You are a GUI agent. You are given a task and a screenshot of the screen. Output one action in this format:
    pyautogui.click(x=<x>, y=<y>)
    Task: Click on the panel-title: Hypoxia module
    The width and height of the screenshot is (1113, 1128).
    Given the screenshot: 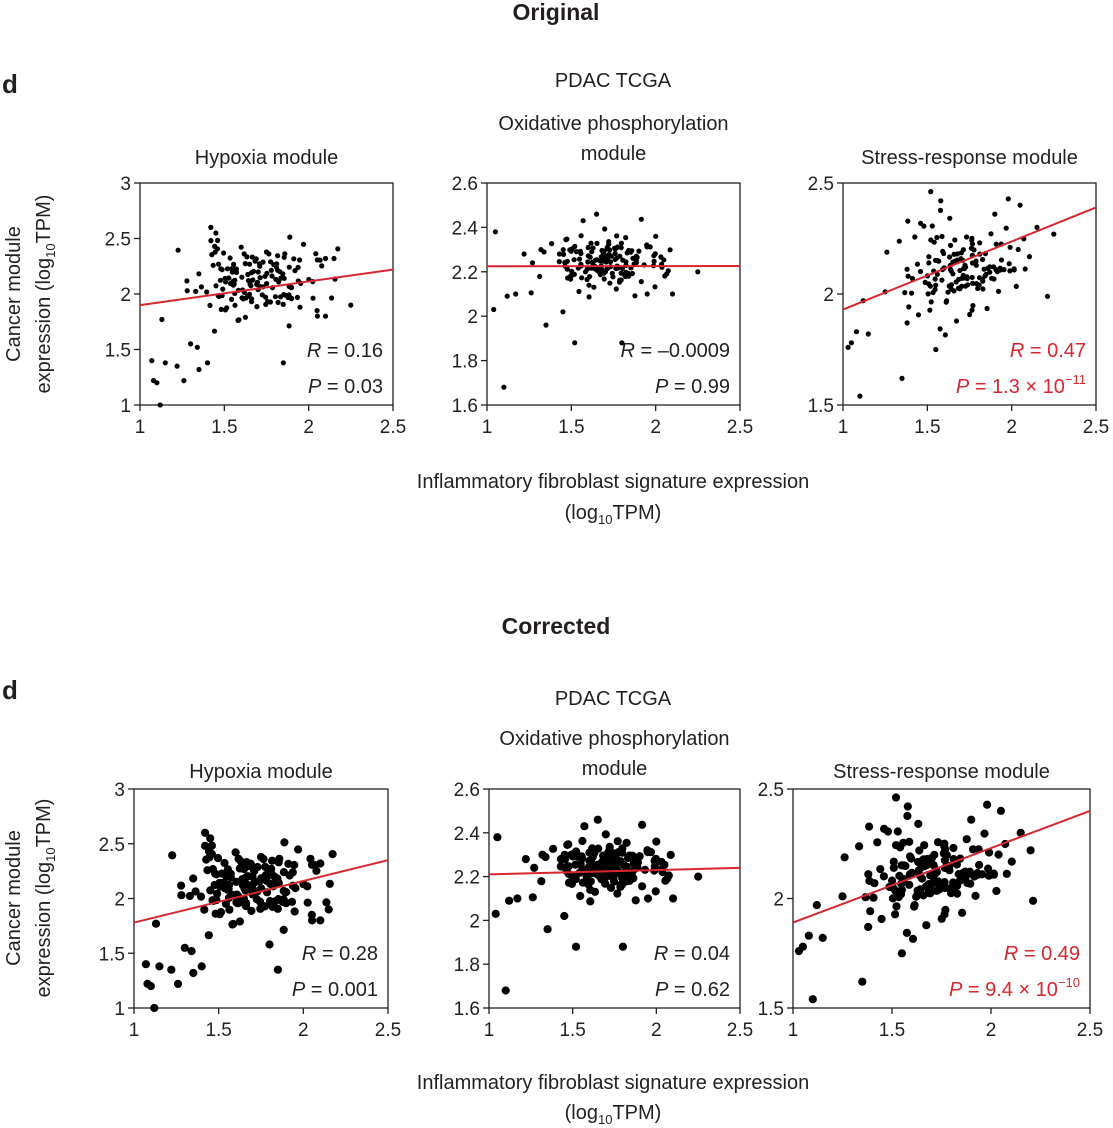 What is the action you would take?
    pyautogui.click(x=266, y=158)
    